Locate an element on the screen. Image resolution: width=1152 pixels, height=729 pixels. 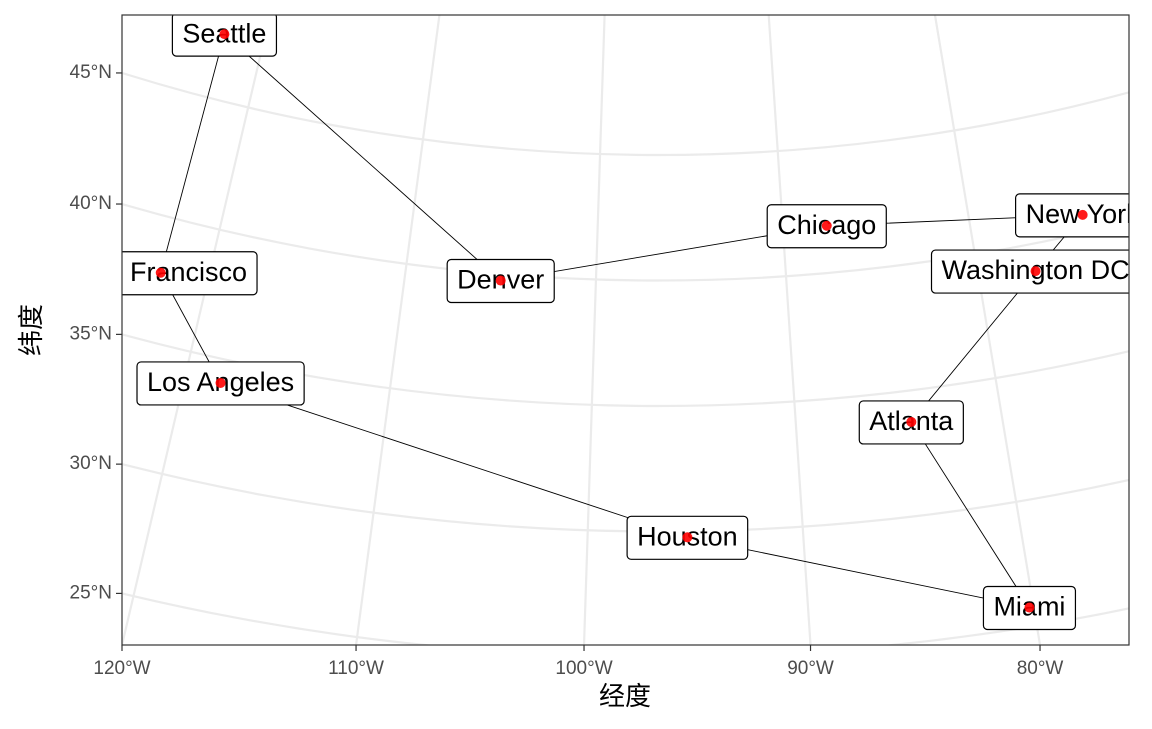
x-tick-label: 100°W is located at coordinates (583, 668).